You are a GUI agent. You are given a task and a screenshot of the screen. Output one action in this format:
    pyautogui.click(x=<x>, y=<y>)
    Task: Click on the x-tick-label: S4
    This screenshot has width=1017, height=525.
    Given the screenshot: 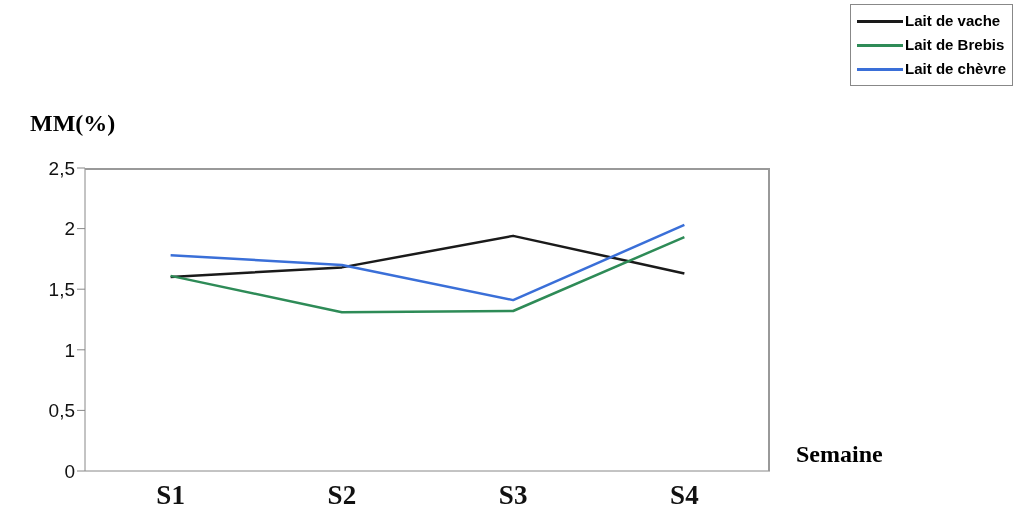 What is the action you would take?
    pyautogui.click(x=684, y=495)
    